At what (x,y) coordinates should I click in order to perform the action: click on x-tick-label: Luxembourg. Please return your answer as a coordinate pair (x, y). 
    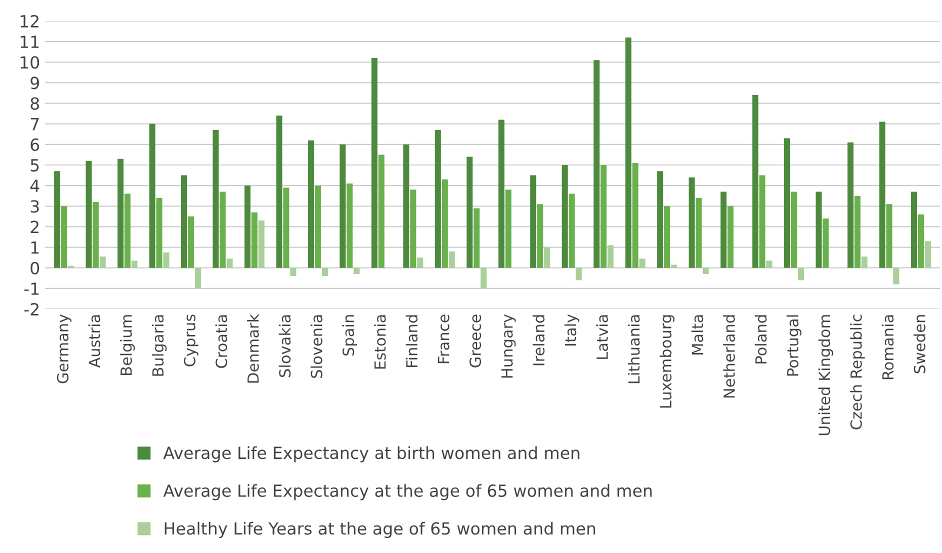
    Looking at the image, I should click on (667, 361).